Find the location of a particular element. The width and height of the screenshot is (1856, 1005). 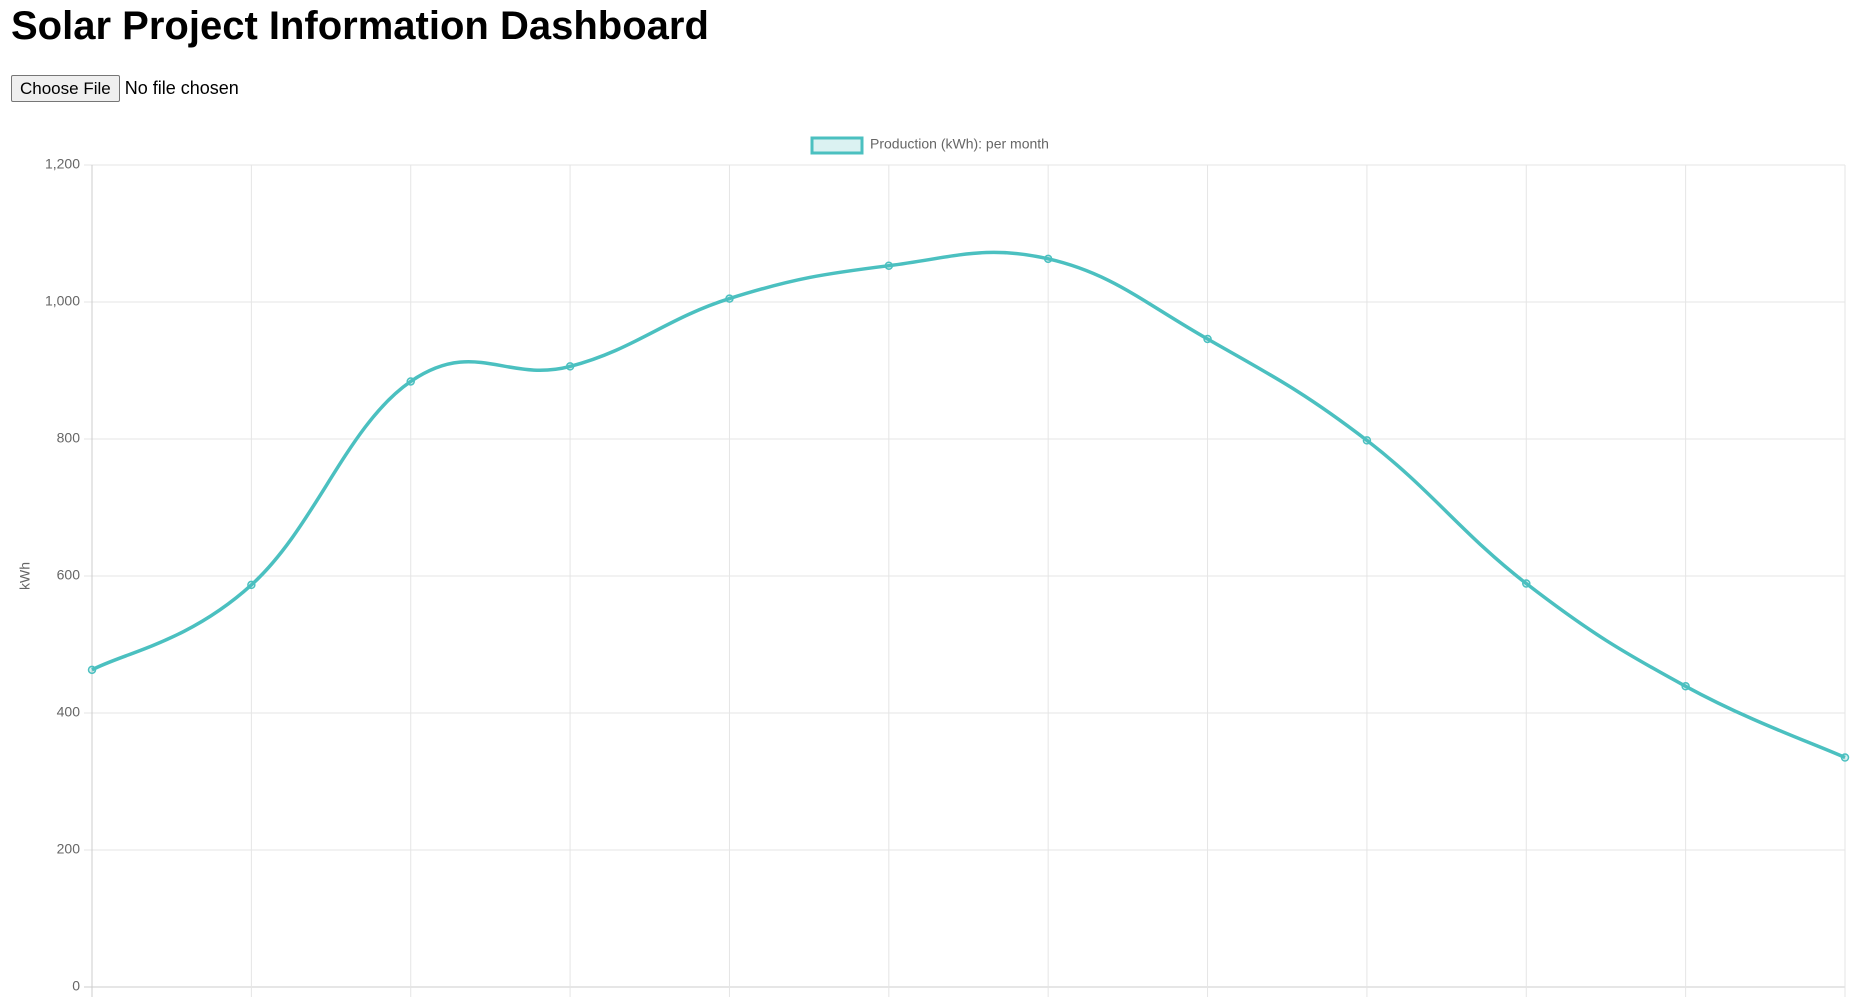

y-tick-label: 600 is located at coordinates (69, 575).